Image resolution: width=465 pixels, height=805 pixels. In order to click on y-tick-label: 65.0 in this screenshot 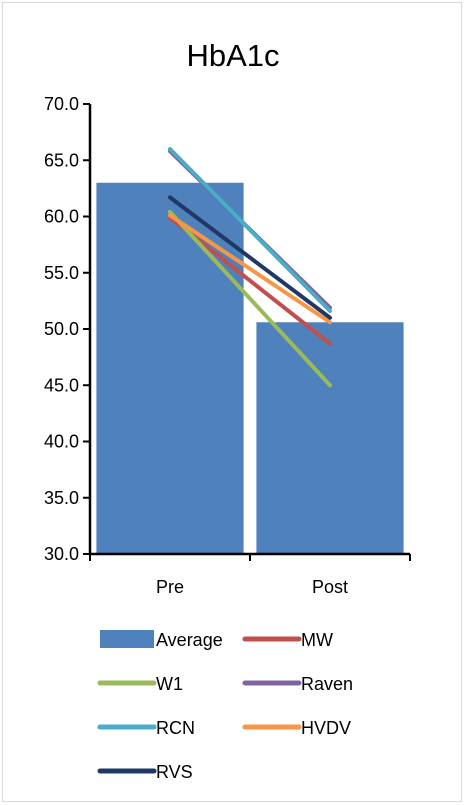, I will do `click(61, 160)`.